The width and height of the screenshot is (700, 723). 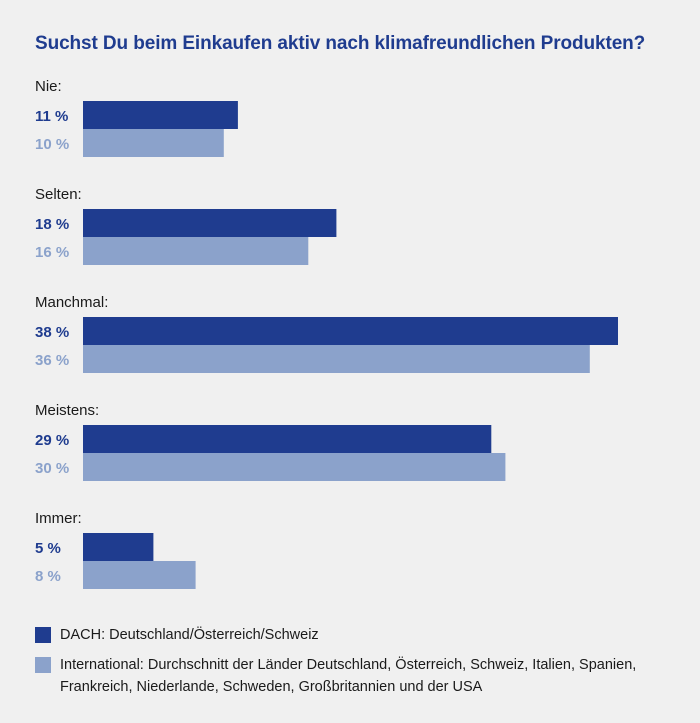 What do you see at coordinates (52, 440) in the screenshot?
I see `value-label-dach: 29 %` at bounding box center [52, 440].